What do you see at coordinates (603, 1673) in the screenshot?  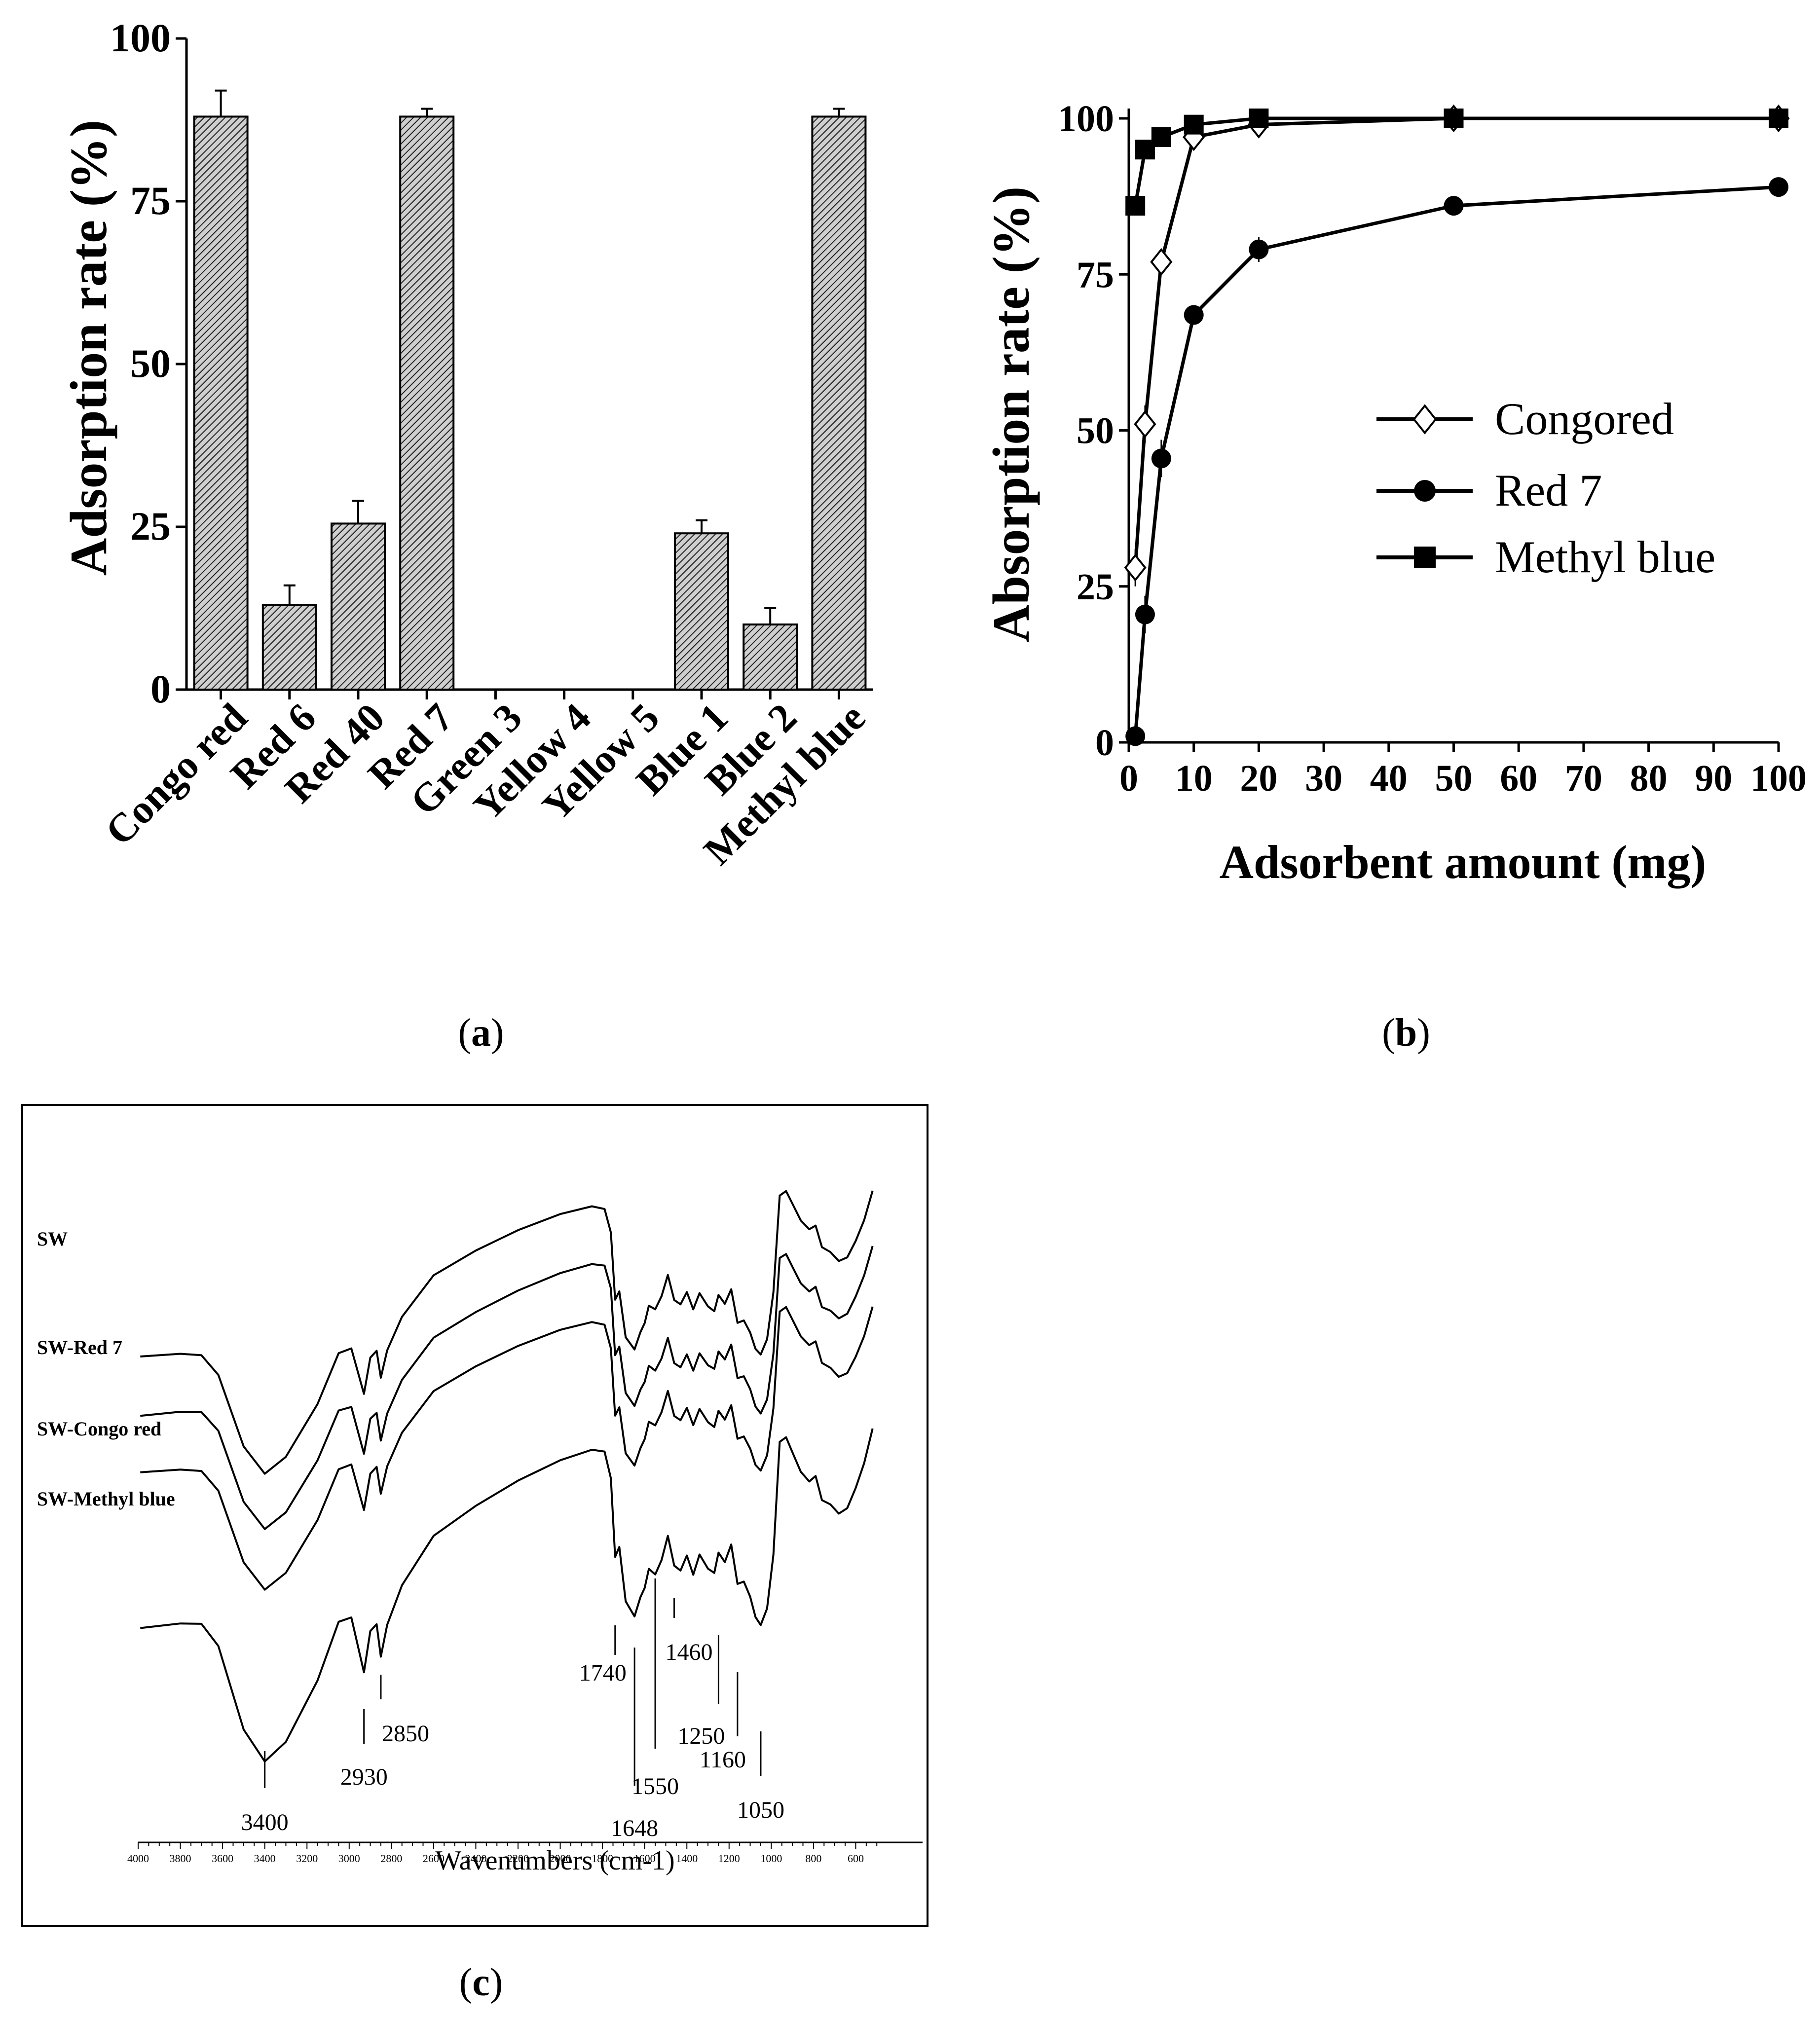 I see `panel-c-peak-label: 1740` at bounding box center [603, 1673].